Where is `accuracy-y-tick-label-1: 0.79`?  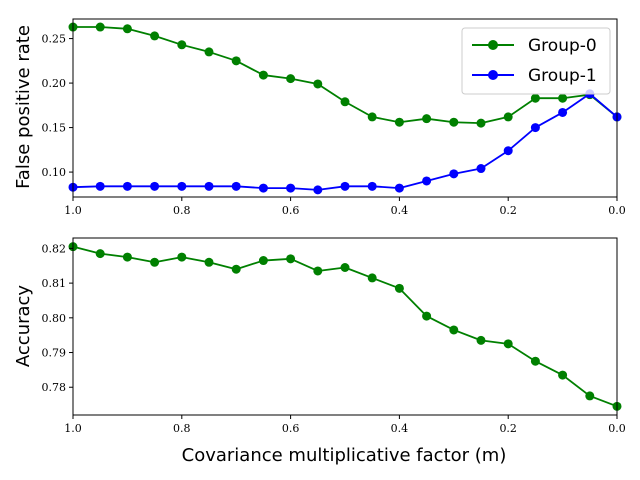 accuracy-y-tick-label-1: 0.79 is located at coordinates (54, 353).